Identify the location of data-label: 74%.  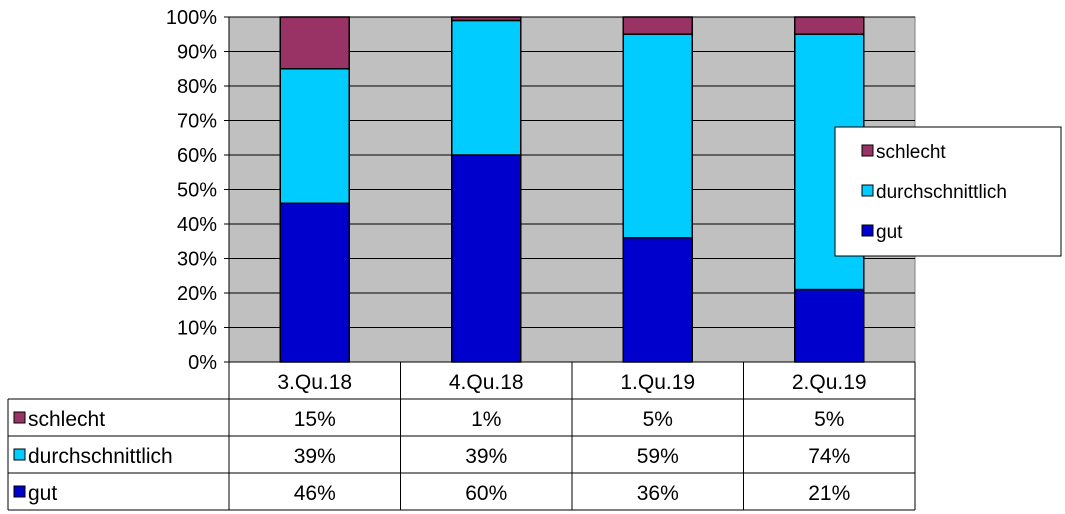
(829, 456).